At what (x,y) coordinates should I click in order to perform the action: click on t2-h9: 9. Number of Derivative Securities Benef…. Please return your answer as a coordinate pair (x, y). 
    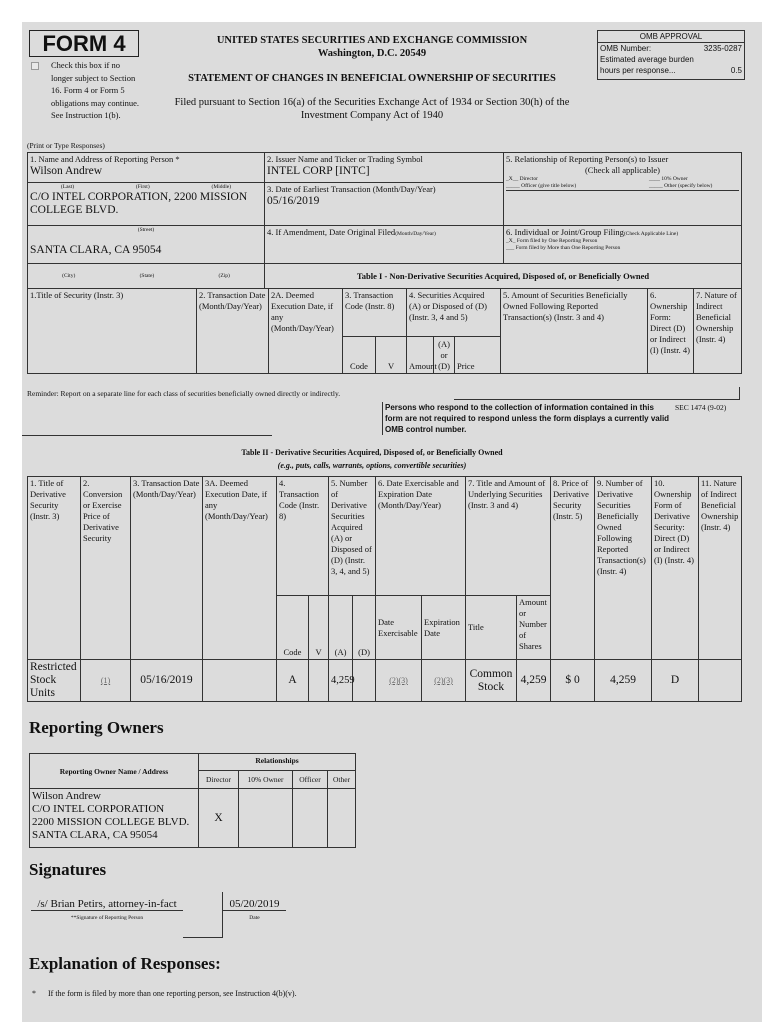
    Looking at the image, I should click on (623, 568).